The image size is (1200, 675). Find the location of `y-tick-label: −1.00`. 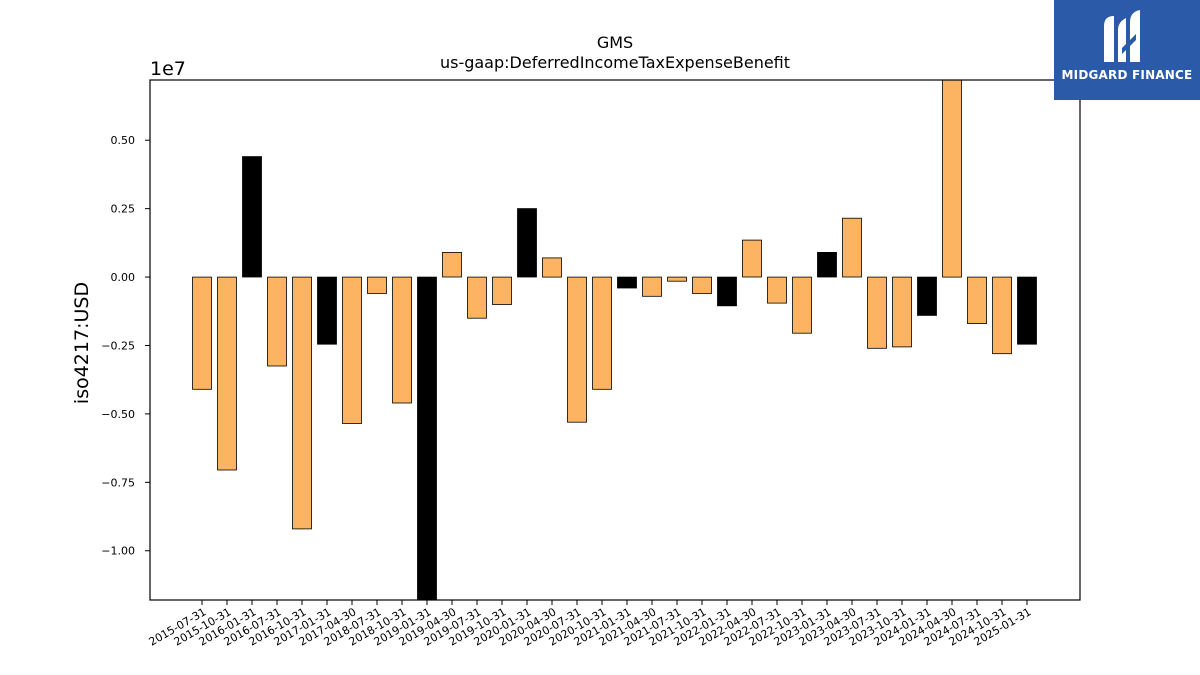

y-tick-label: −1.00 is located at coordinates (118, 551).